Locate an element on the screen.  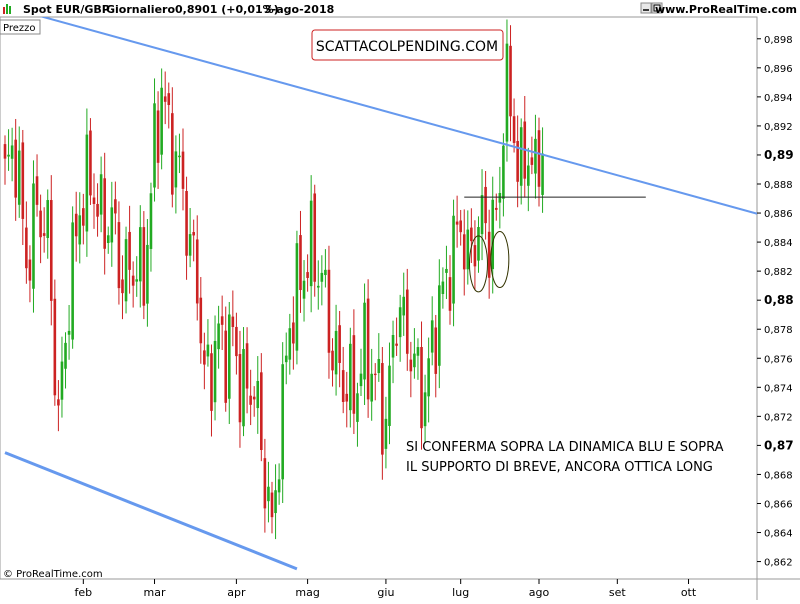
panel-label-box is located at coordinates (20, 27).